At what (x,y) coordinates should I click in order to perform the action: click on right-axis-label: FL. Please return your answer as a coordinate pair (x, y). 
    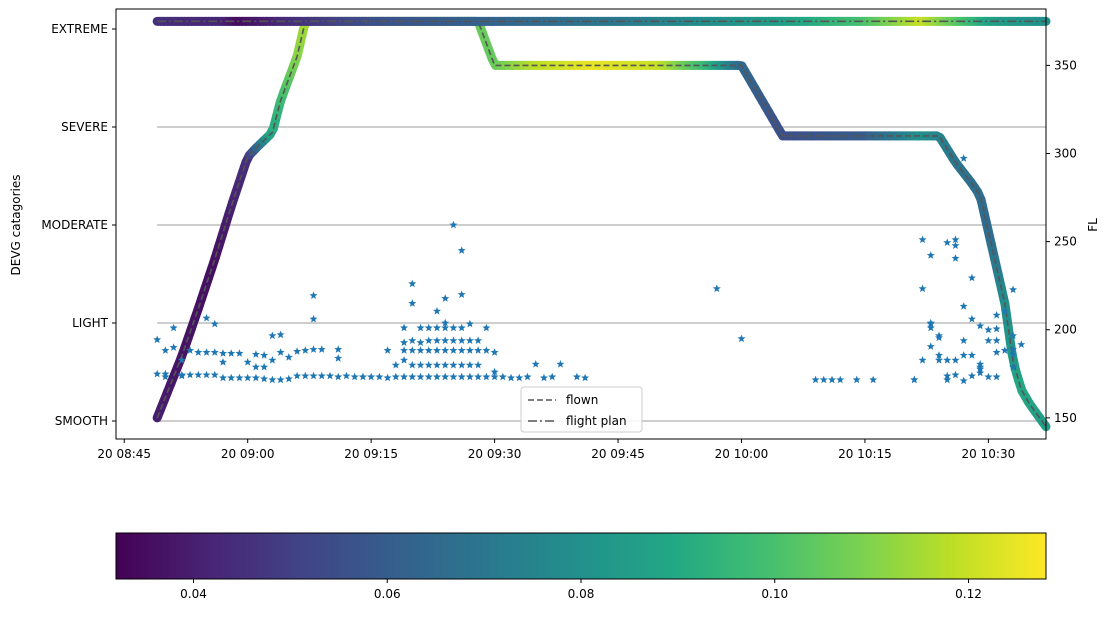
    Looking at the image, I should click on (1093, 225).